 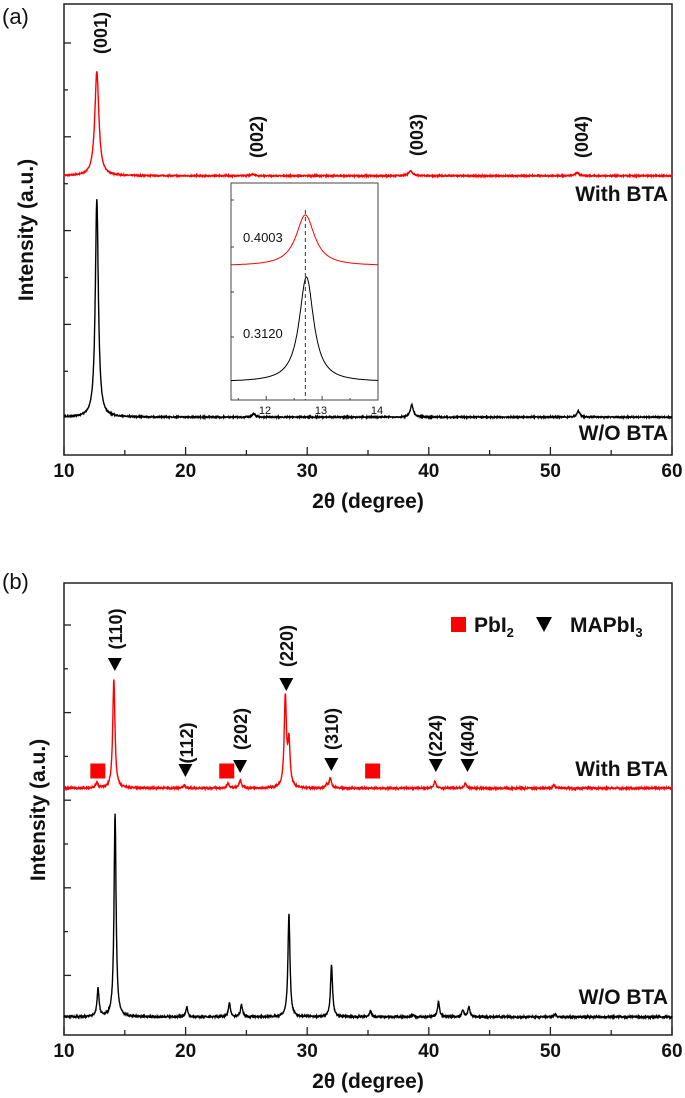 What do you see at coordinates (241, 729) in the screenshot?
I see `peak-label-202: (202)` at bounding box center [241, 729].